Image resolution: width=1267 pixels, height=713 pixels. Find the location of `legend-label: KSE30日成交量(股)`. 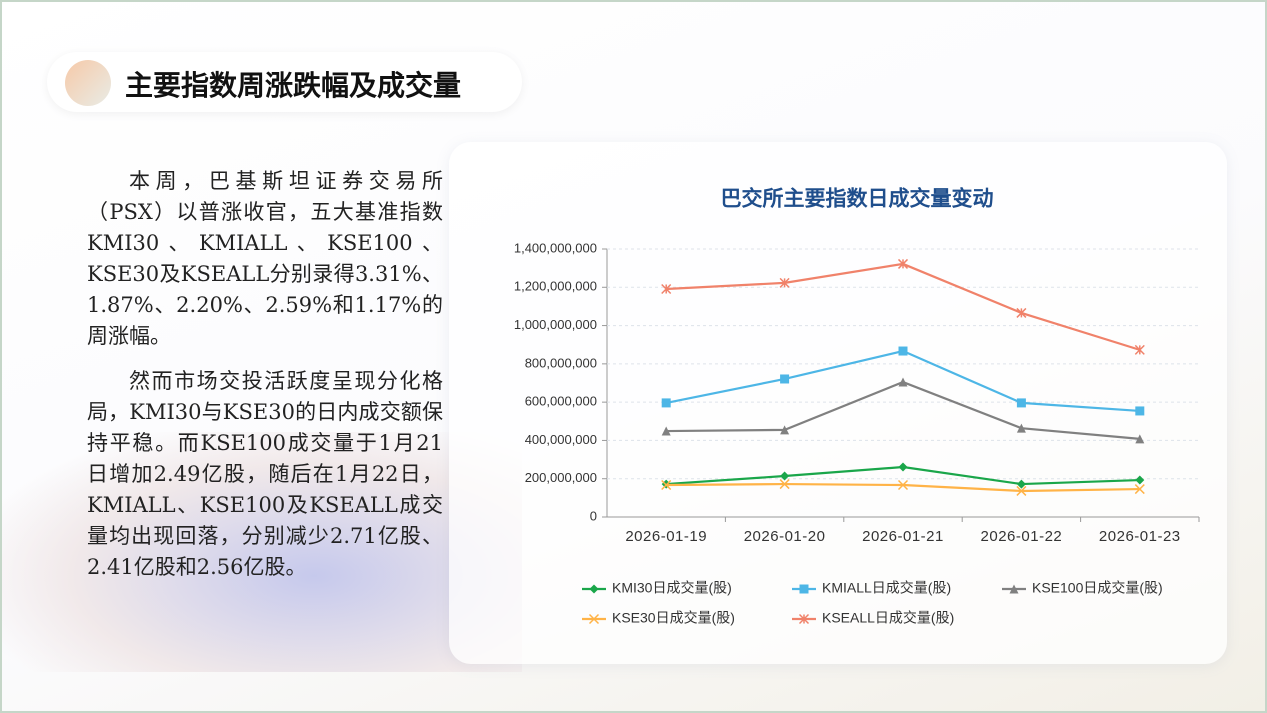

legend-label: KSE30日成交量(股) is located at coordinates (673, 618).